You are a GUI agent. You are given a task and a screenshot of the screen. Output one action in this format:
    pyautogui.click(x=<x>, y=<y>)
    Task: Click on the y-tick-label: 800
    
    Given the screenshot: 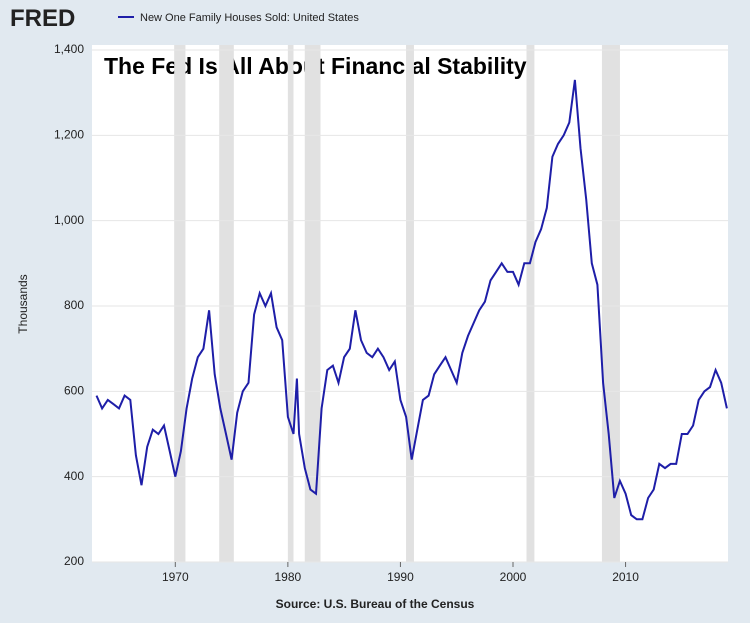 What is the action you would take?
    pyautogui.click(x=74, y=305)
    